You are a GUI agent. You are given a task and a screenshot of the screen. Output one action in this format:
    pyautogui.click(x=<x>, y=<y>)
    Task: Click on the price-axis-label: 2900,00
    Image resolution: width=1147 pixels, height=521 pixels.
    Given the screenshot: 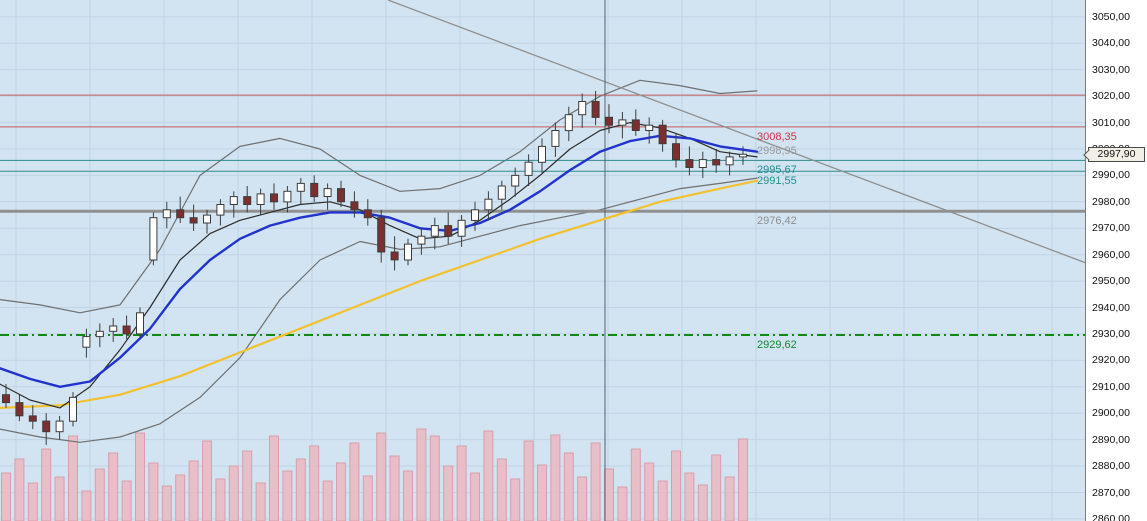 What is the action you would take?
    pyautogui.click(x=1111, y=413)
    